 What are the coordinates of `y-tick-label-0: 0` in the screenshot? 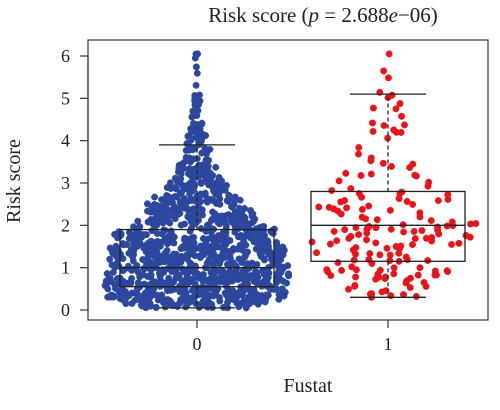 It's located at (65, 310).